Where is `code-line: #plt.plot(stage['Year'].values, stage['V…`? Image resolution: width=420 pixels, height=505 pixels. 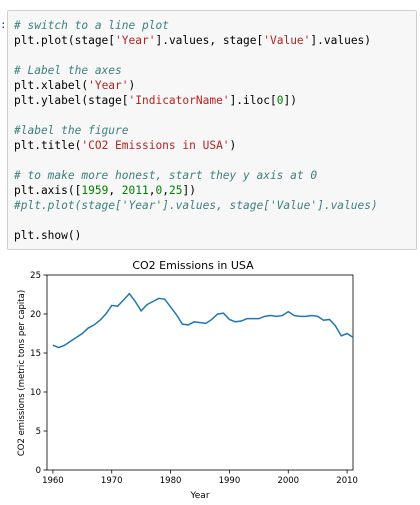
code-line: #plt.plot(stage['Year'].values, stage['V… is located at coordinates (212, 205).